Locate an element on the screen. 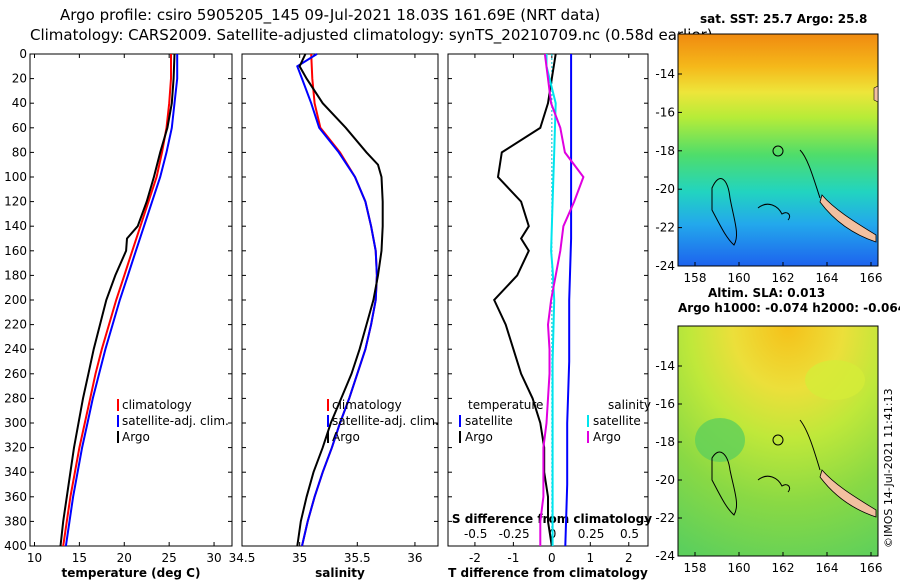 The height and width of the screenshot is (580, 900). x-tick-label: -1 is located at coordinates (513, 558).